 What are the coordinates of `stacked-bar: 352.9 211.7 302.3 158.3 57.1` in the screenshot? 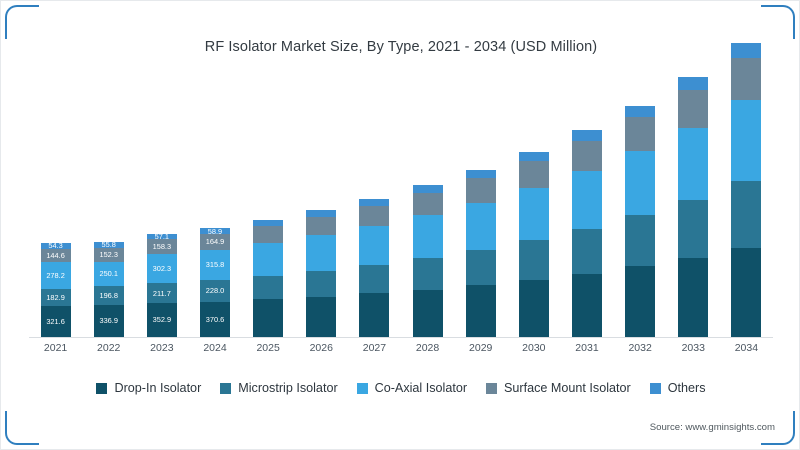 It's located at (161, 284).